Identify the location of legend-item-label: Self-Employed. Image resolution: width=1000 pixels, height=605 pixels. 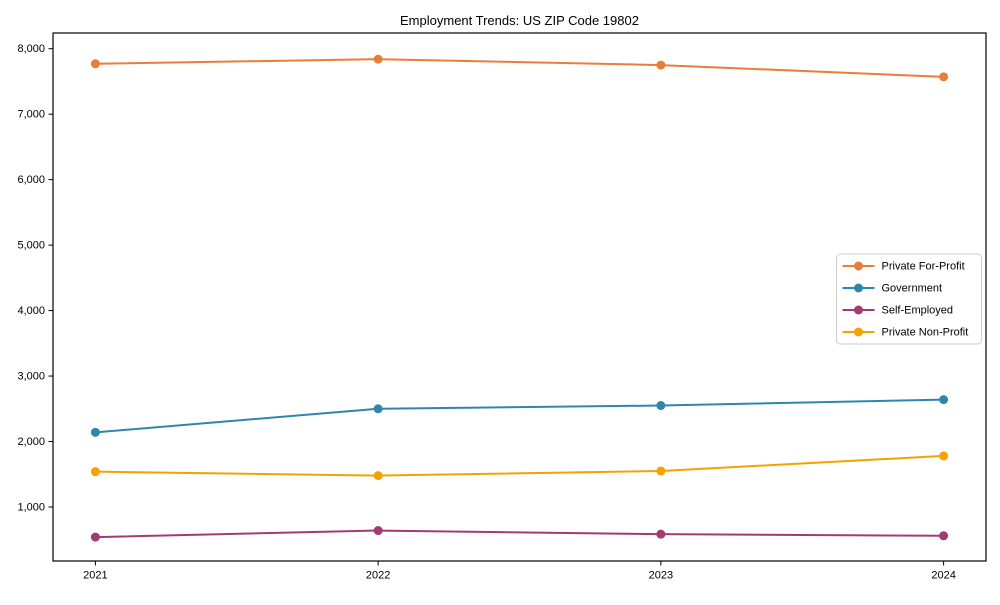
(918, 311).